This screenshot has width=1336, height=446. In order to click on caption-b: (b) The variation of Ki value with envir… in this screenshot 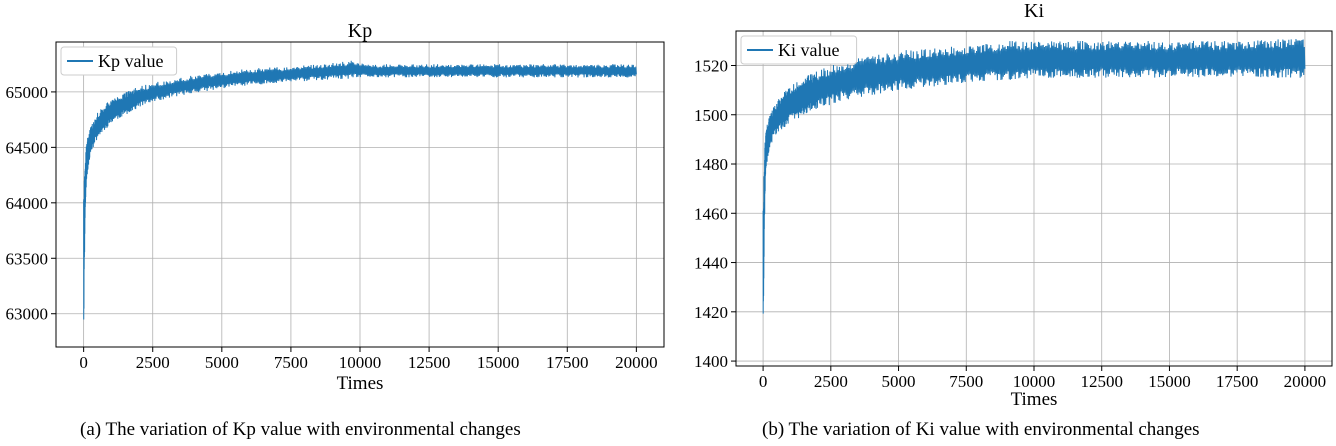, I will do `click(981, 429)`.